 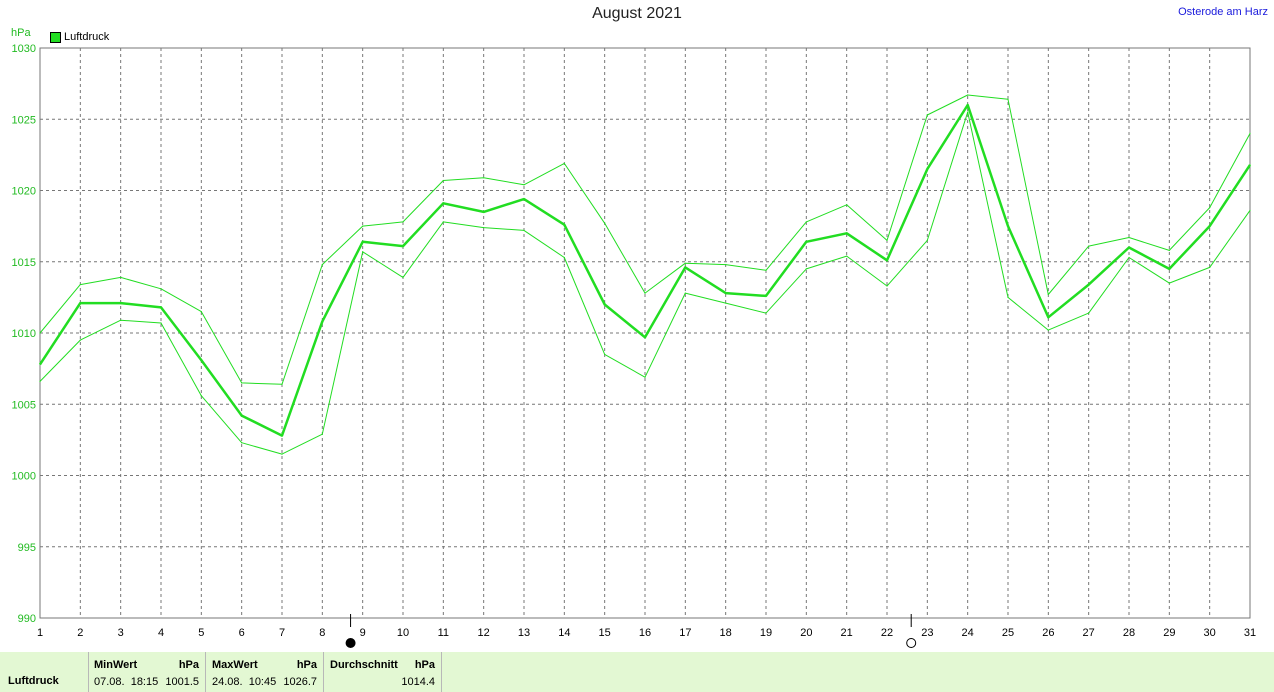 What do you see at coordinates (24, 120) in the screenshot?
I see `y-tick-label: 1025` at bounding box center [24, 120].